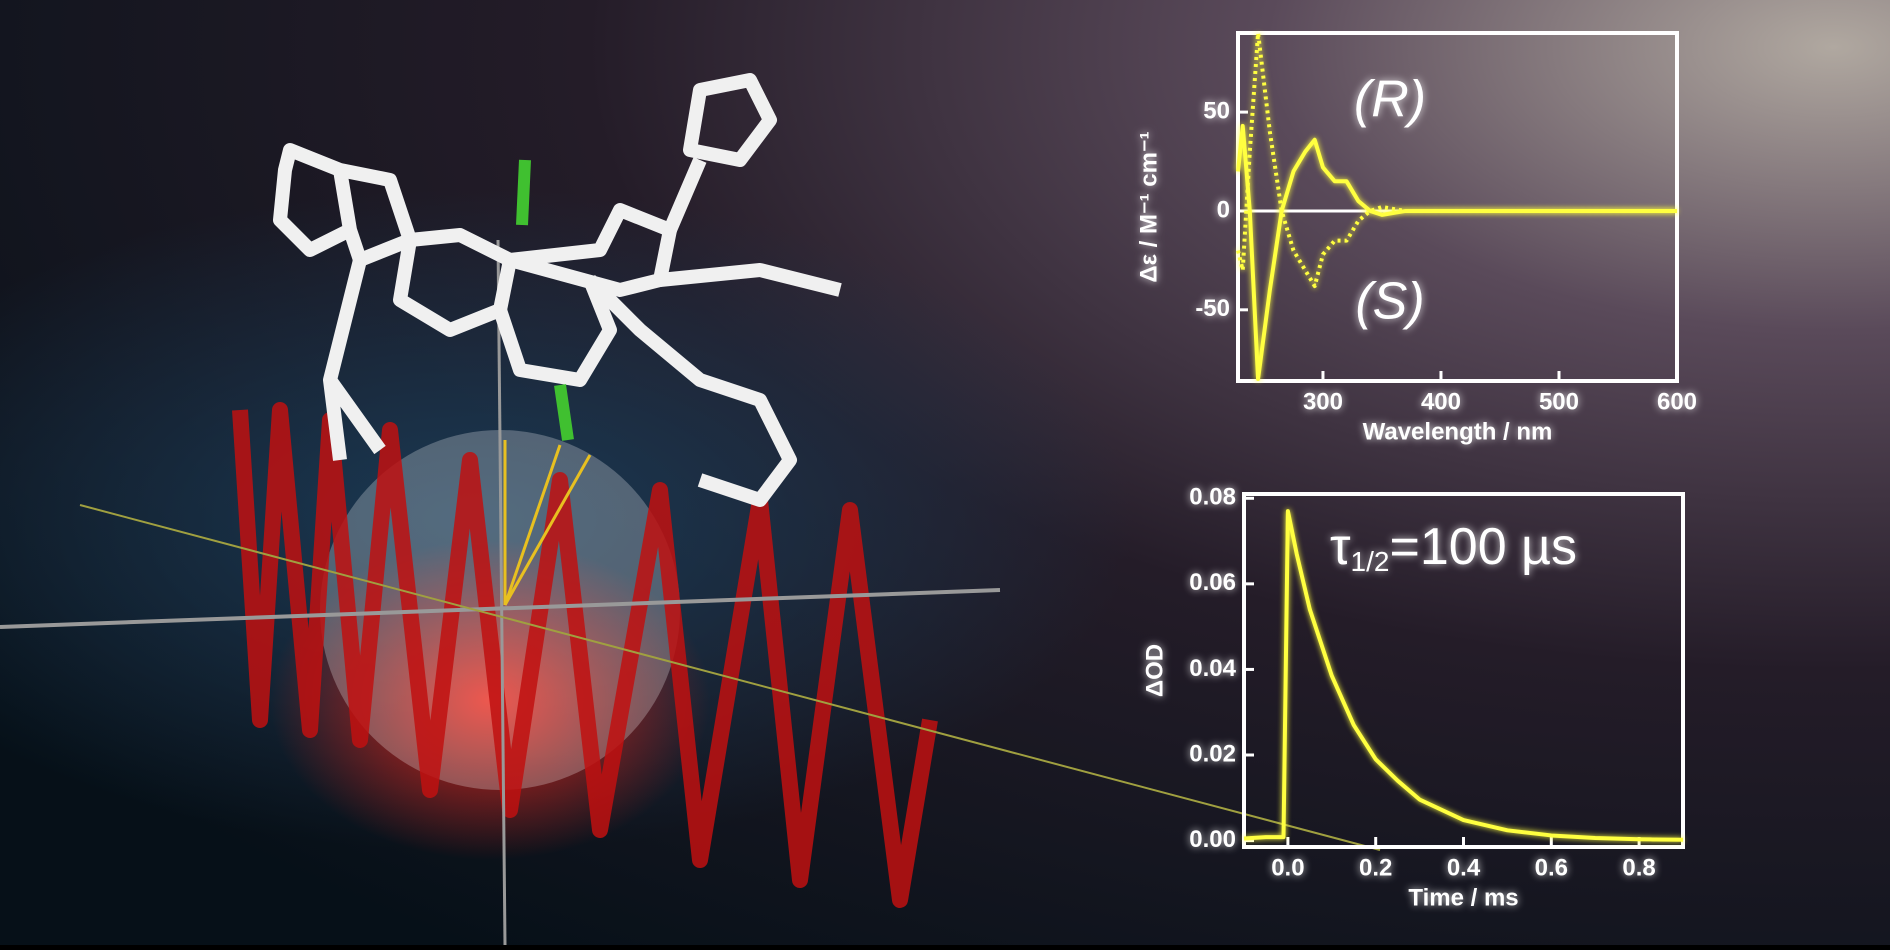  Describe the element at coordinates (1638, 867) in the screenshot. I see `x-tick-label: 0.8` at that location.